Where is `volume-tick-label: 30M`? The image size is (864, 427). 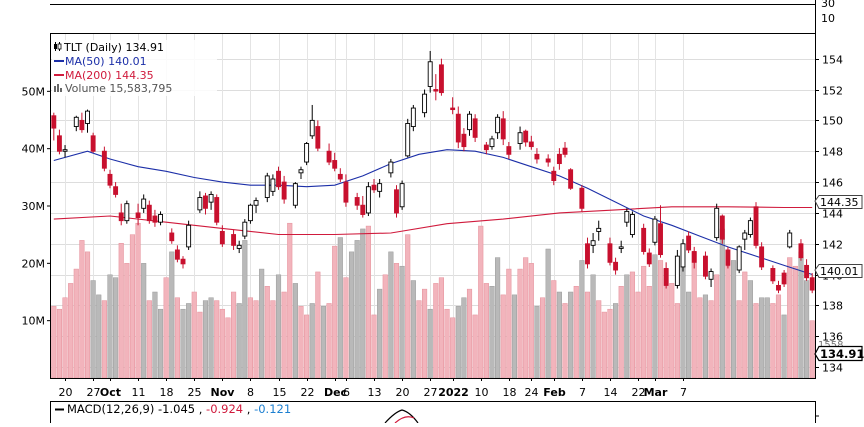 volume-tick-label: 30M is located at coordinates (34, 206).